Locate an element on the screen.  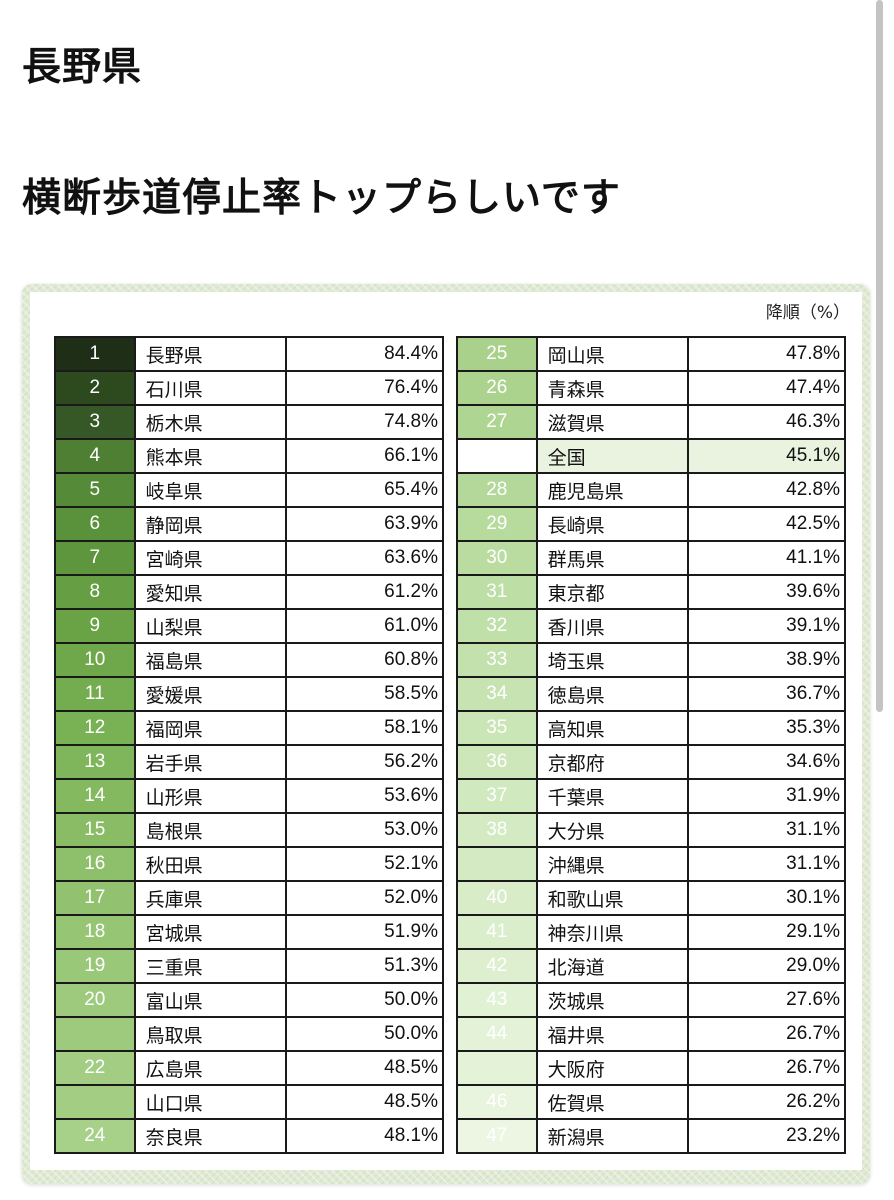
table-row: 34 徳島県 36.7% is located at coordinates (651, 694).